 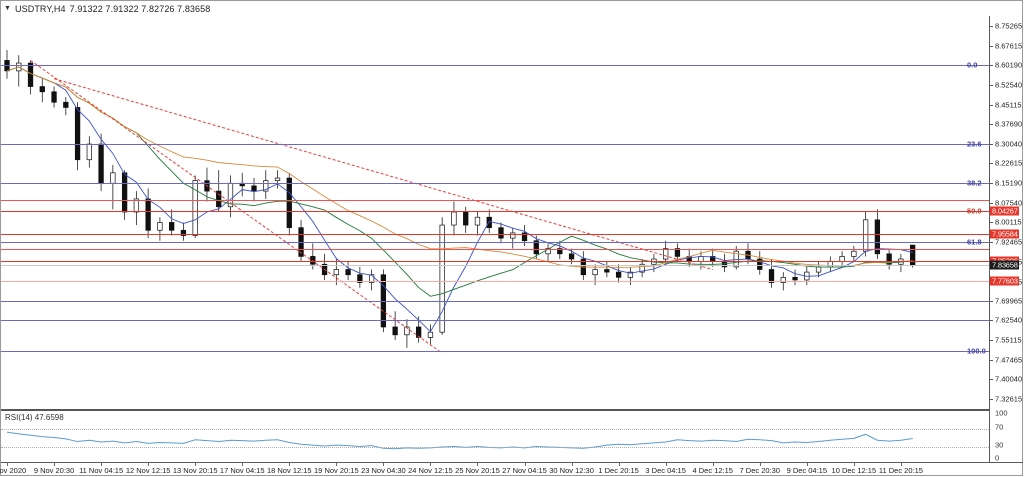 I want to click on price-axis-label: 7.47465, so click(x=1009, y=360).